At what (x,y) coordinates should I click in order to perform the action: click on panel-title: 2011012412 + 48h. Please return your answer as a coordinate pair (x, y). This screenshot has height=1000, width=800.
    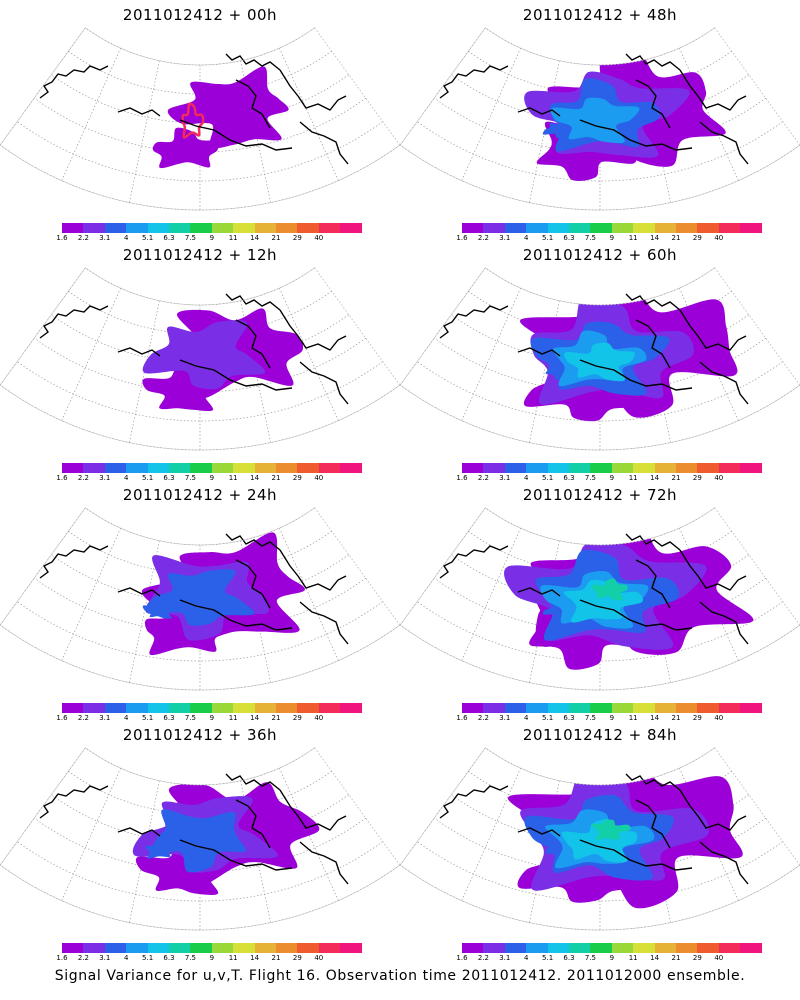
    Looking at the image, I should click on (600, 15).